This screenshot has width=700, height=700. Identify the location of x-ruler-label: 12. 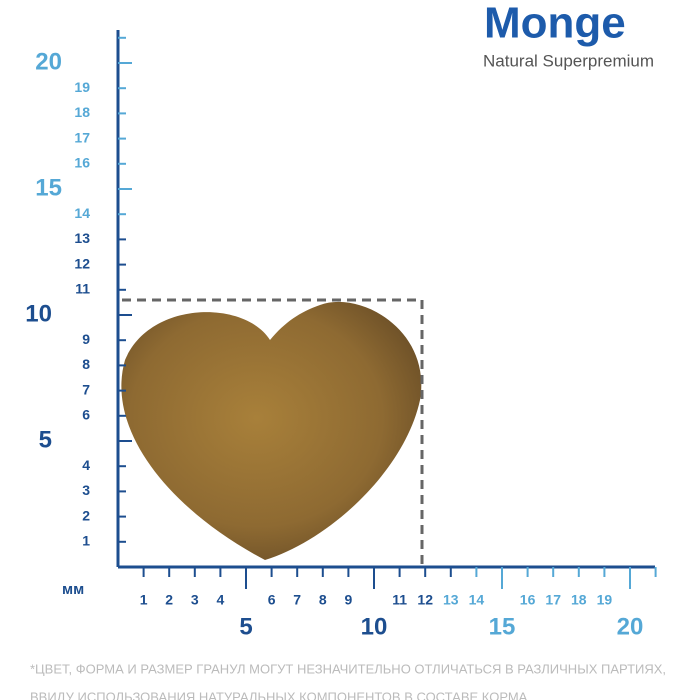
(425, 600).